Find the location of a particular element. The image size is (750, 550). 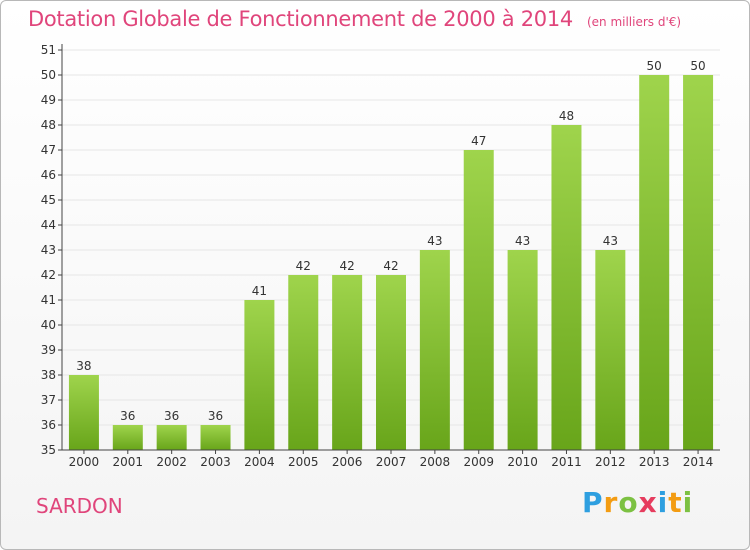

y-tick-label: 38 is located at coordinates (48, 375).